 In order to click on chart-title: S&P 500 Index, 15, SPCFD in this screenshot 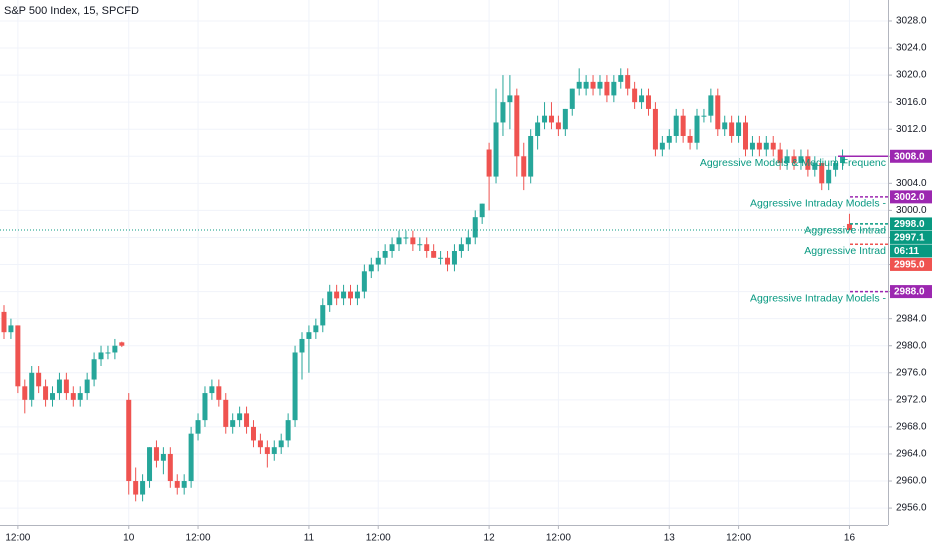, I will do `click(71, 11)`.